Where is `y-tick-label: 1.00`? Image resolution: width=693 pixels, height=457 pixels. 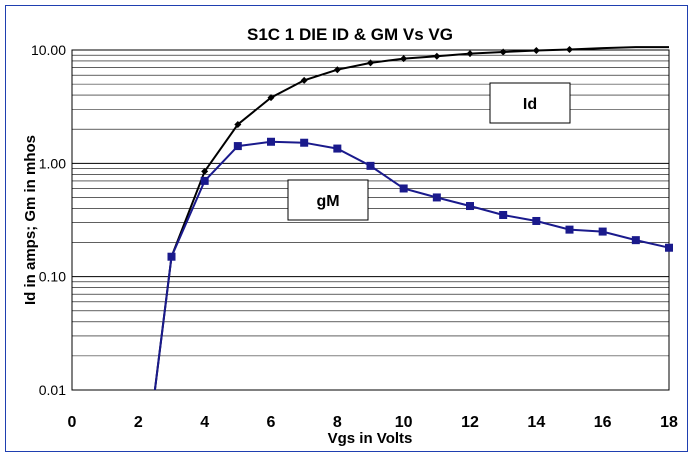 y-tick-label: 1.00 is located at coordinates (52, 163).